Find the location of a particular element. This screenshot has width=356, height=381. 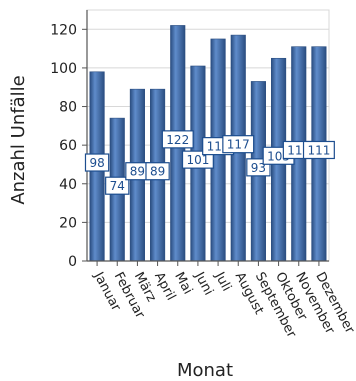

y-tick-label: 60 is located at coordinates (68, 146).